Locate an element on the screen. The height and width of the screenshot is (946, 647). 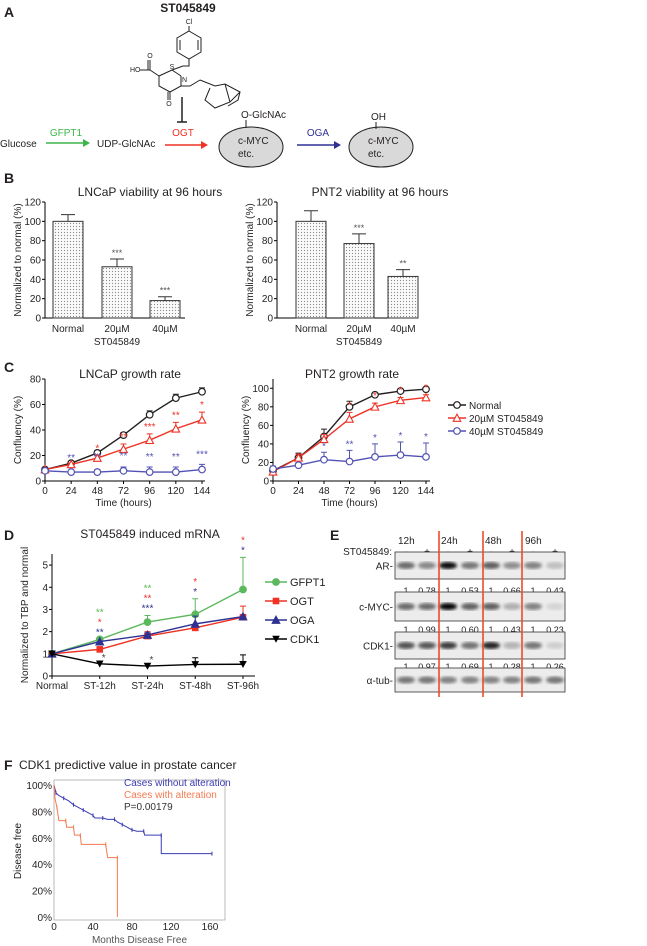
series-40-m-st045849: ** ** ** ** ** *** is located at coordinates (124, 463).